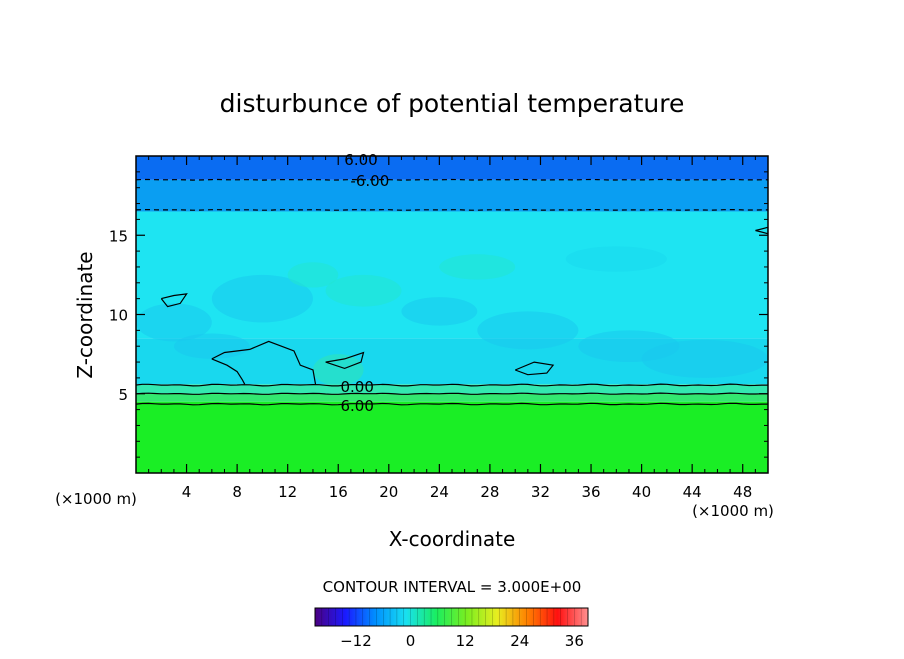  Describe the element at coordinates (360, 160) in the screenshot. I see `contour-label-0: 6.00` at that location.